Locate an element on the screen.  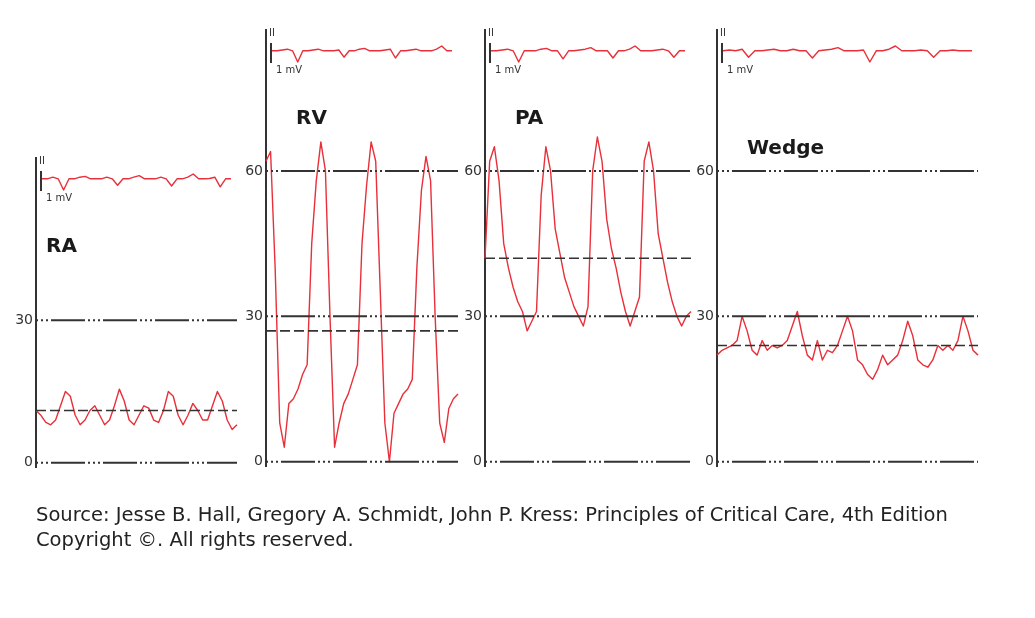
text: Wedge is located at coordinates (786, 146).